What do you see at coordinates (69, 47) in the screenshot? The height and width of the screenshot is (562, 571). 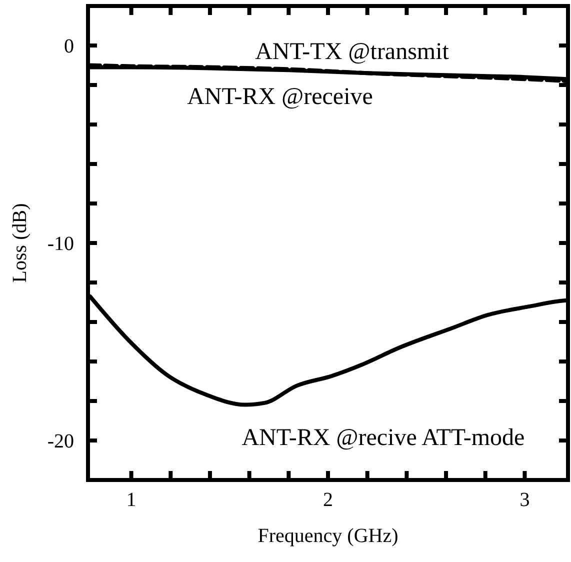 I see `y-tick-label: 0` at bounding box center [69, 47].